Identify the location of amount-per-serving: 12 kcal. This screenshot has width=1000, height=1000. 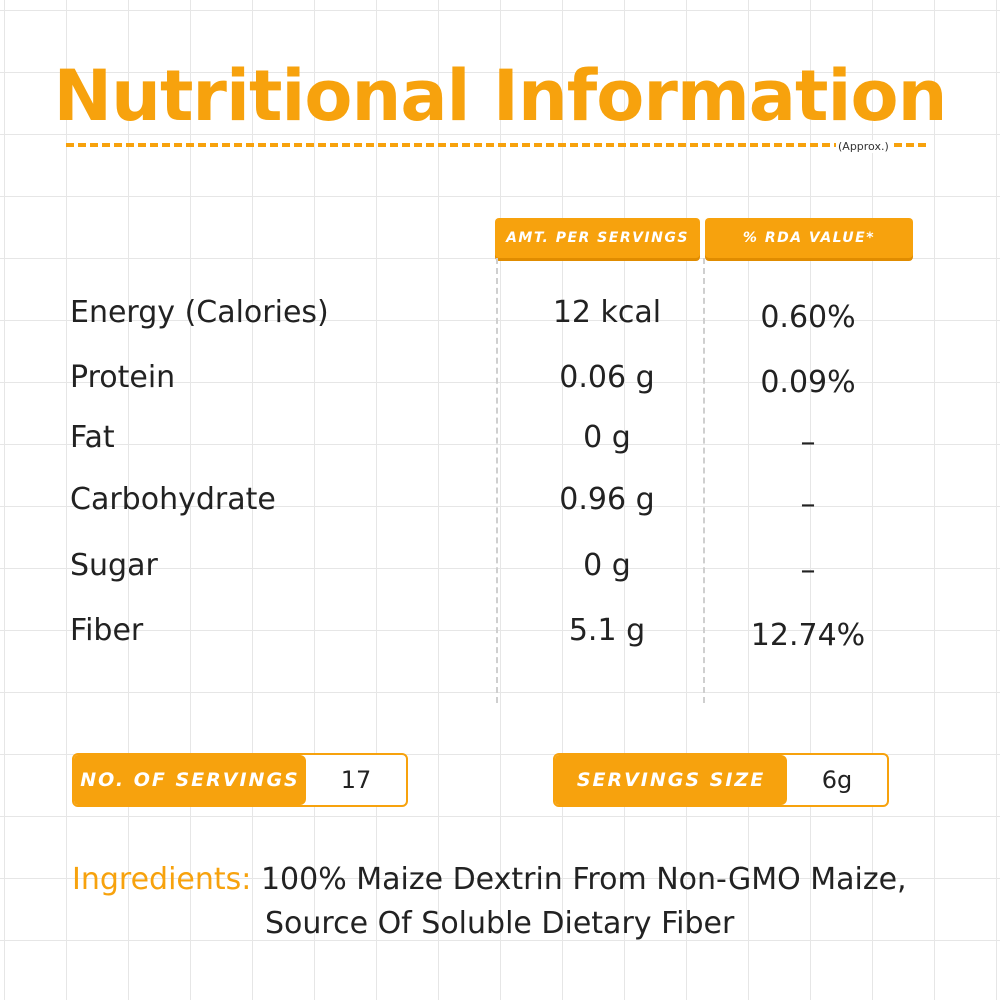
(607, 312).